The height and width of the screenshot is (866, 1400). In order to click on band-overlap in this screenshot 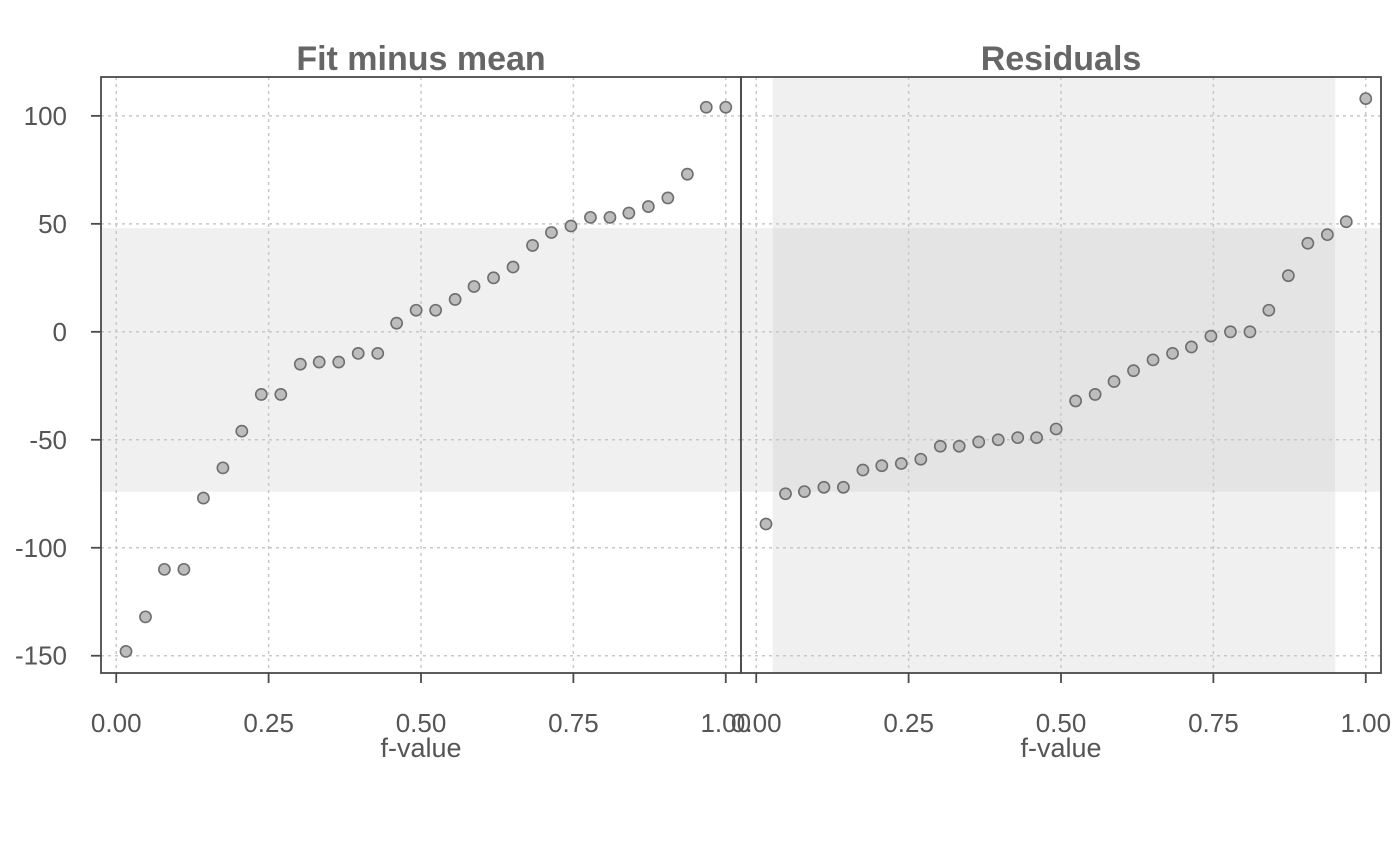, I will do `click(1054, 360)`.